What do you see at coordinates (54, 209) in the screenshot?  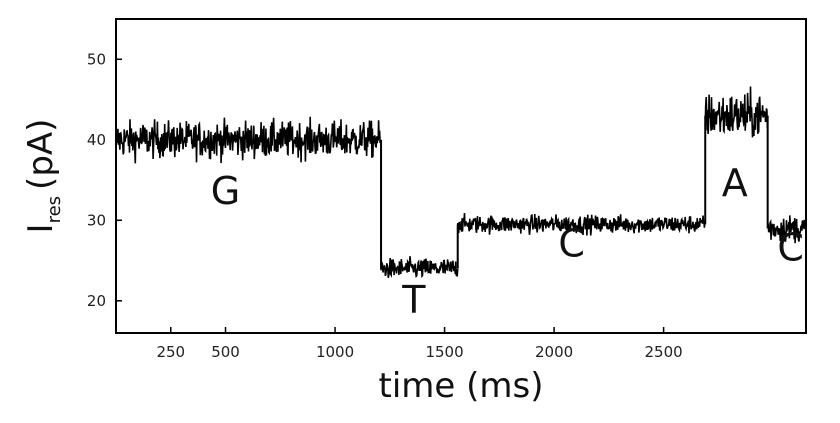 I see `y-axis-label-sub: res` at bounding box center [54, 209].